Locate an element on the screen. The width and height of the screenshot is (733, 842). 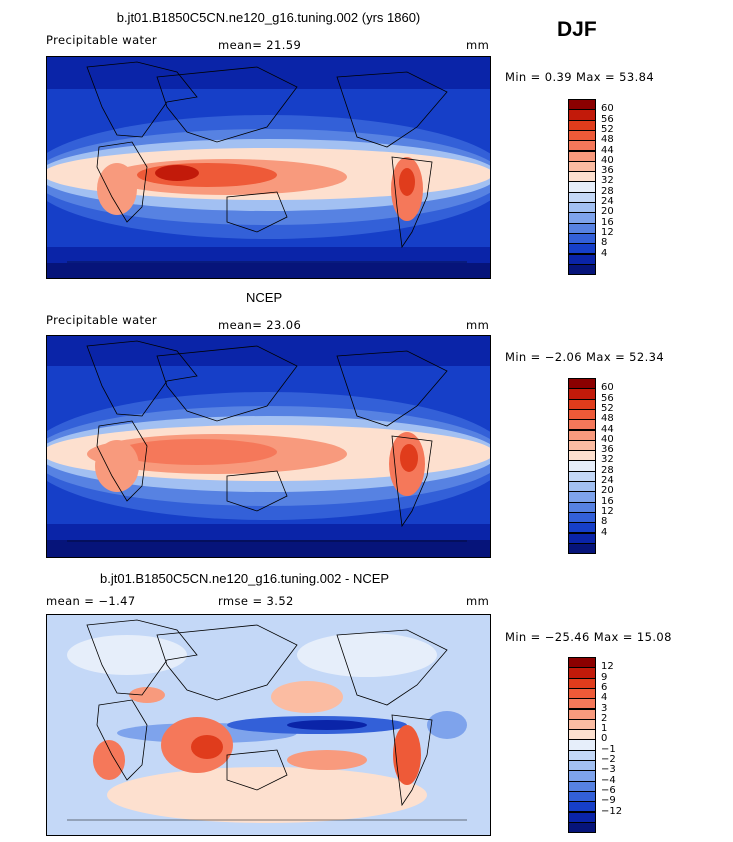
colorbar-tick-label: 0 is located at coordinates (604, 739).